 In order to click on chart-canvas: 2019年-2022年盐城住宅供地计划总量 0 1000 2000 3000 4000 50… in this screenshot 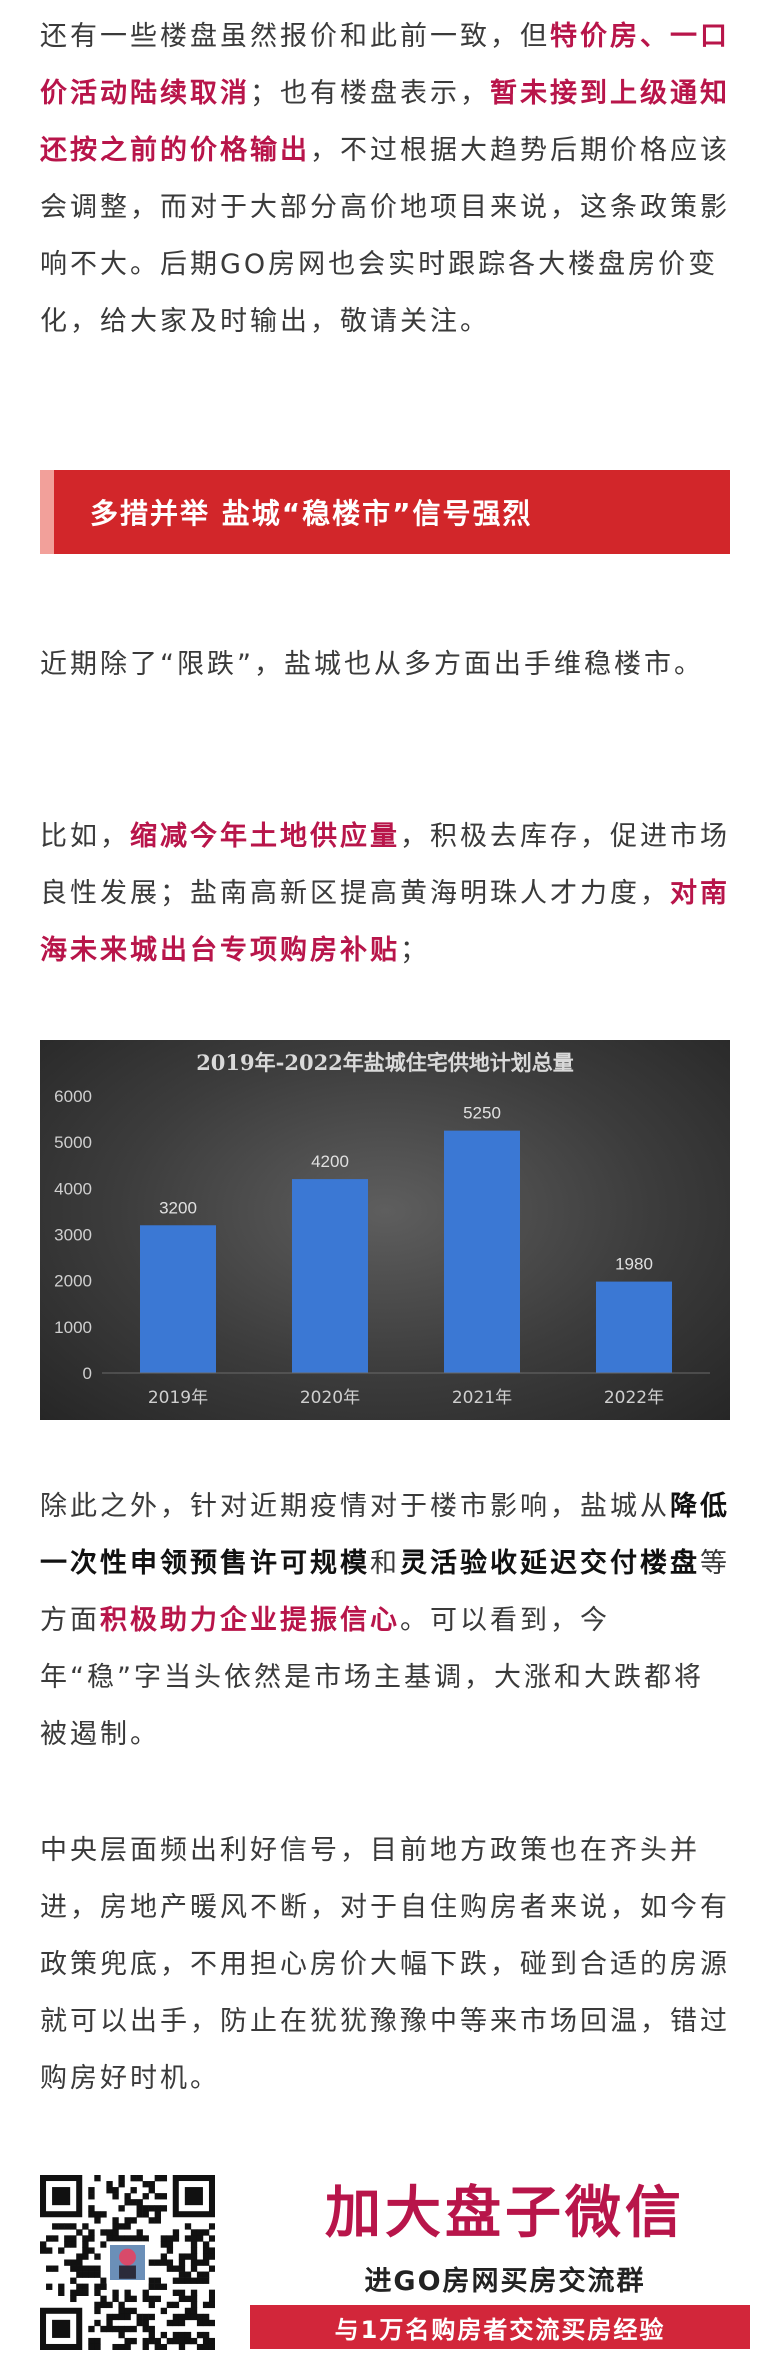, I will do `click(382, 1229)`.